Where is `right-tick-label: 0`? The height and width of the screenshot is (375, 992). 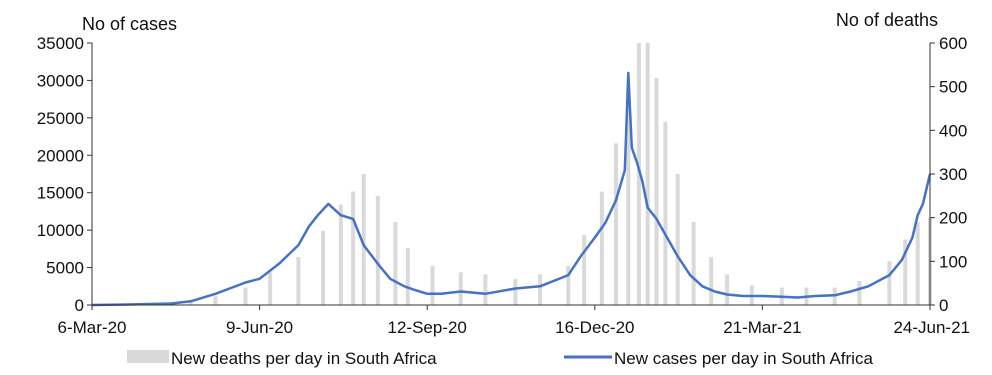 right-tick-label: 0 is located at coordinates (943, 305).